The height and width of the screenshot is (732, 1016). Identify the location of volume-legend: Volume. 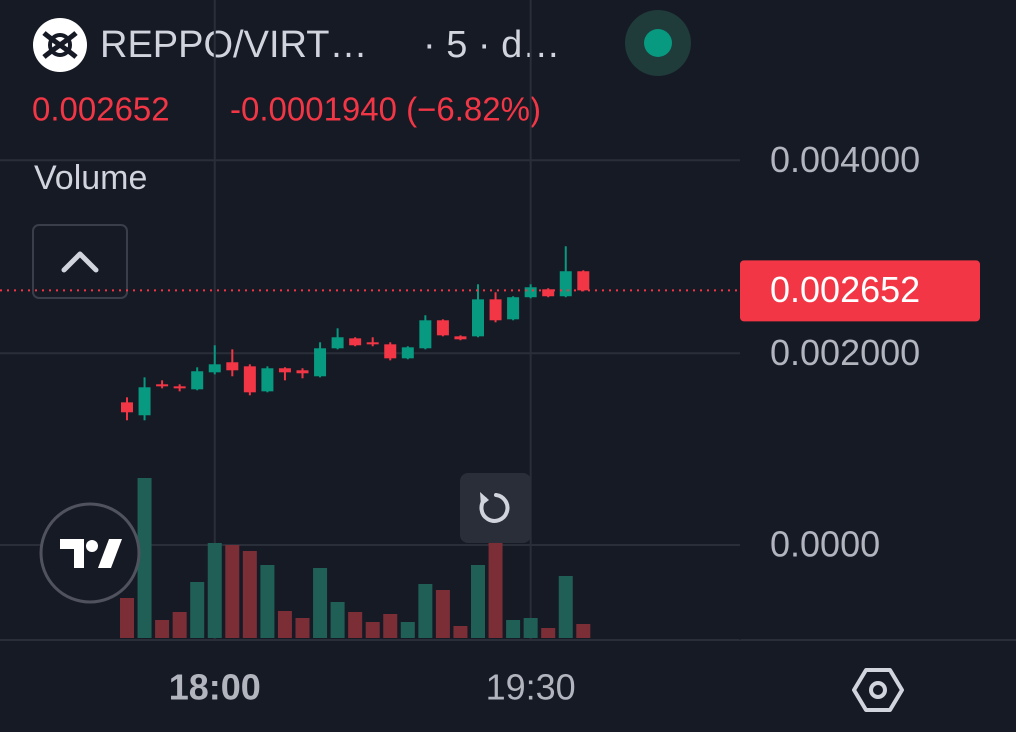
(90, 178).